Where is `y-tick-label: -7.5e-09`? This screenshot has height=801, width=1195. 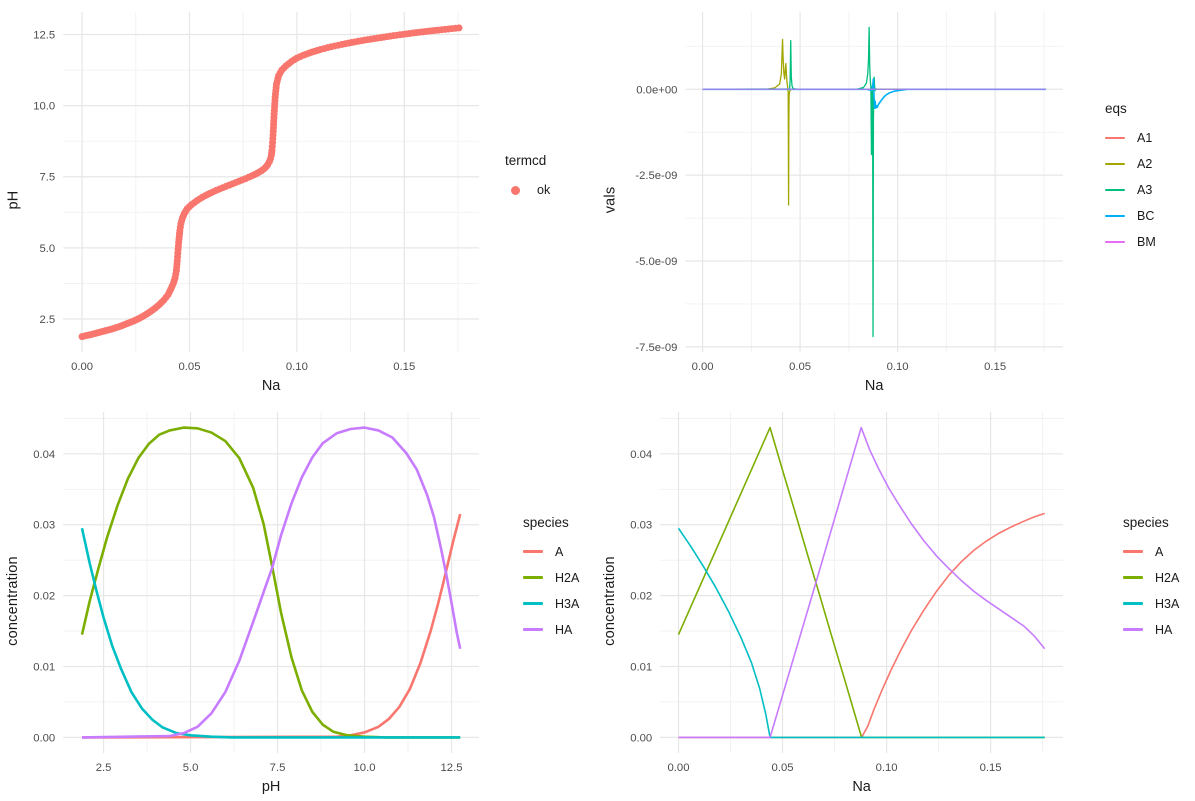 y-tick-label: -7.5e-09 is located at coordinates (656, 348).